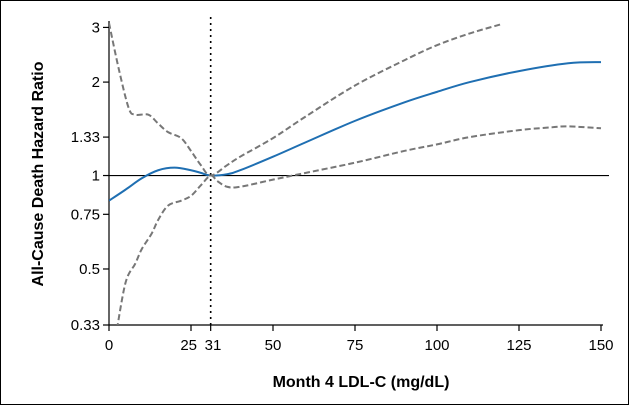 The height and width of the screenshot is (406, 629). Describe the element at coordinates (355, 345) in the screenshot. I see `x-tick-label: 75` at that location.